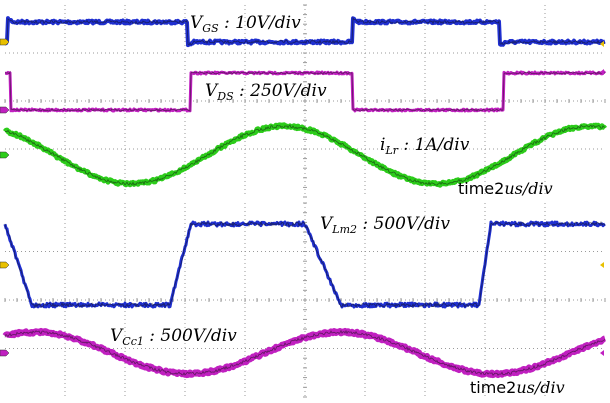  I want to click on label-vgs: VGS : 10V/div, so click(245, 24).